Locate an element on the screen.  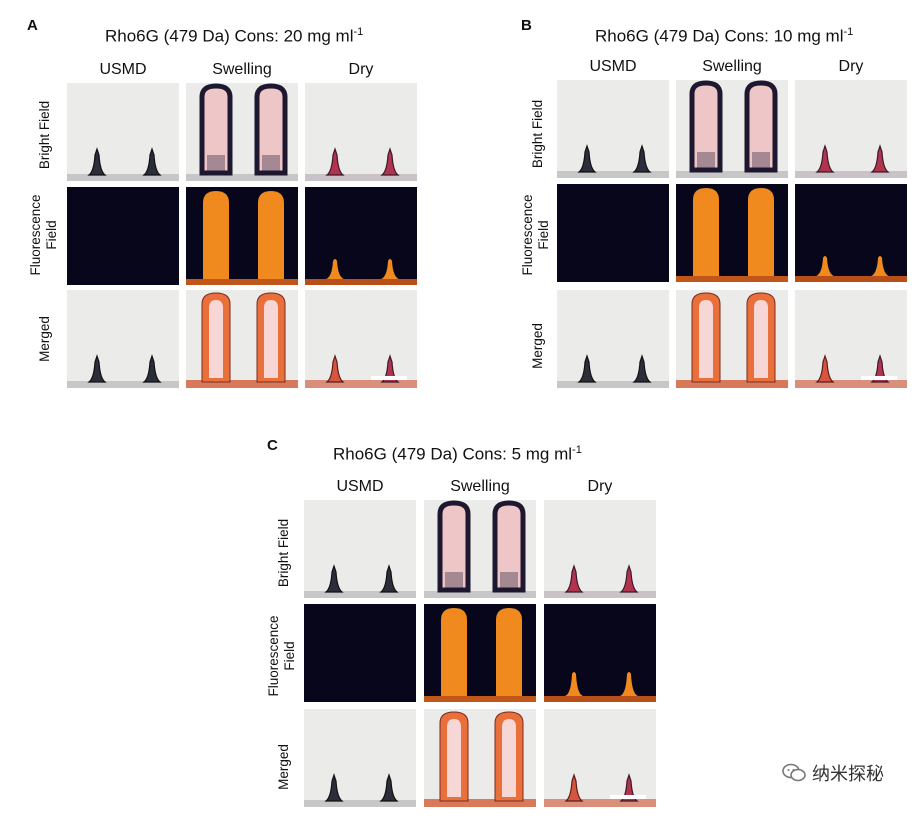
panel-letter-a: A is located at coordinates (32, 25).